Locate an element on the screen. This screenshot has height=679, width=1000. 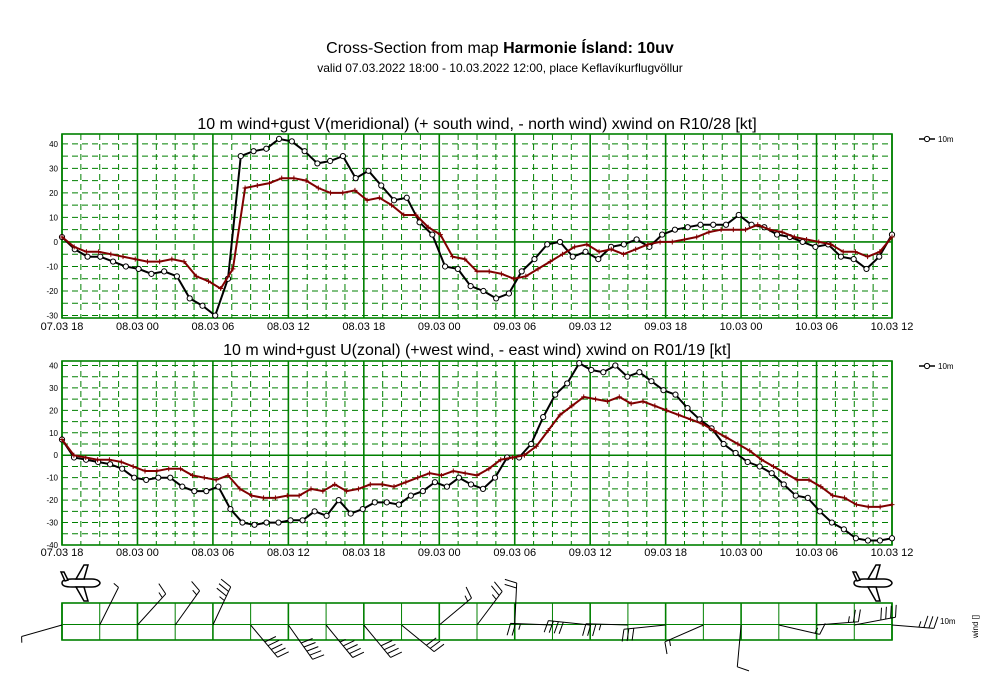
y-tick-label: 20 is located at coordinates (53, 193).